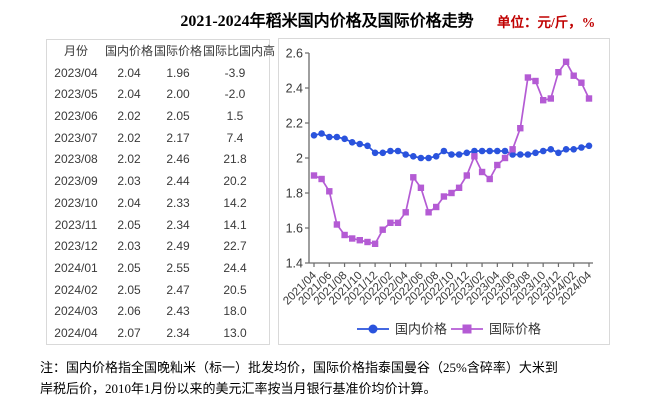 The height and width of the screenshot is (409, 654). Describe the element at coordinates (178, 181) in the screenshot. I see `table-cell: 2.44` at that location.